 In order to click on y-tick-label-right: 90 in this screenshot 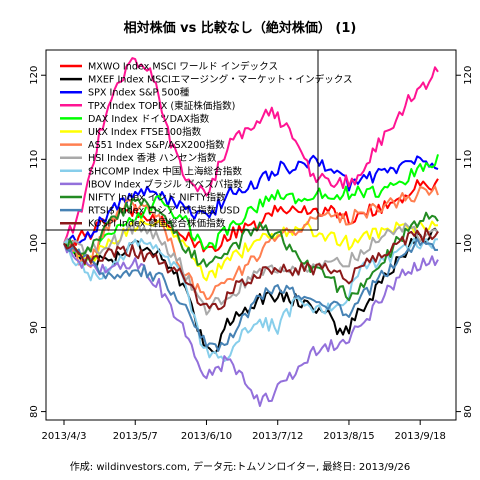, I will do `click(468, 327)`.